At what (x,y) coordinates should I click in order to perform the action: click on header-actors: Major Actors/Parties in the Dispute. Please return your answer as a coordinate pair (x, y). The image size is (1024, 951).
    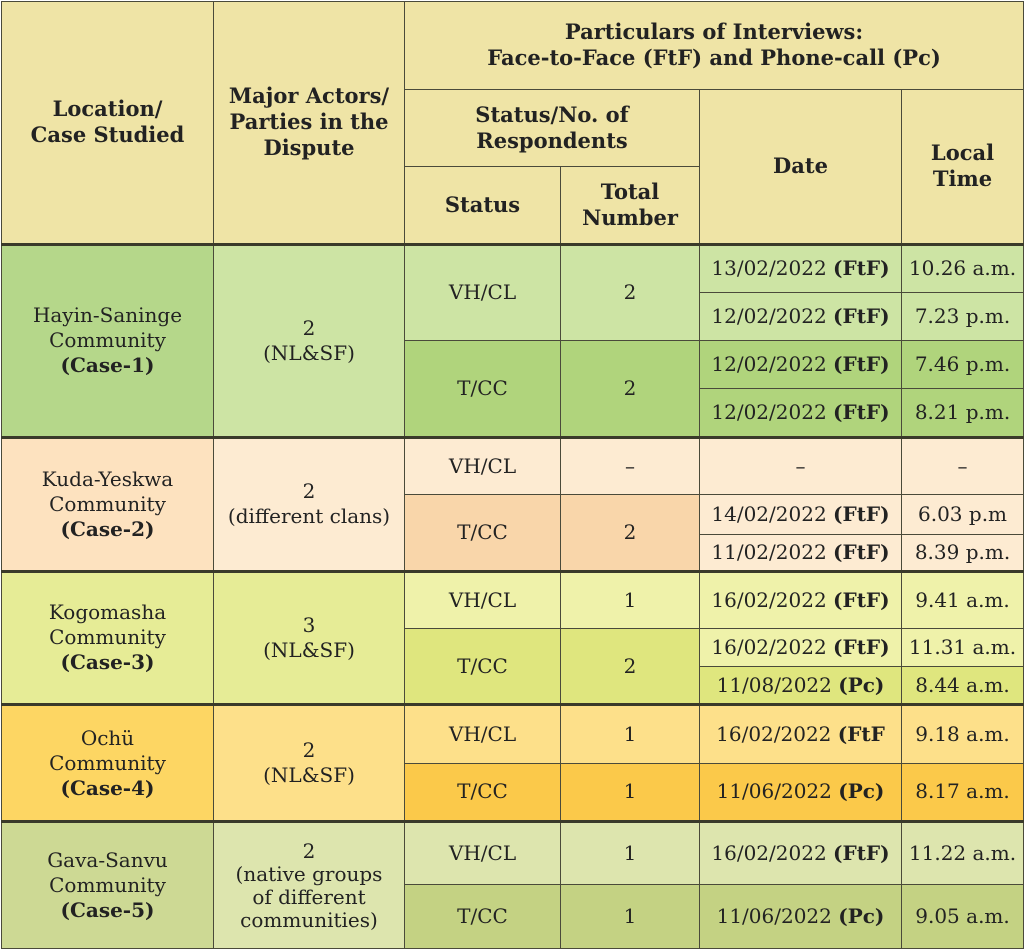
    Looking at the image, I should click on (309, 123).